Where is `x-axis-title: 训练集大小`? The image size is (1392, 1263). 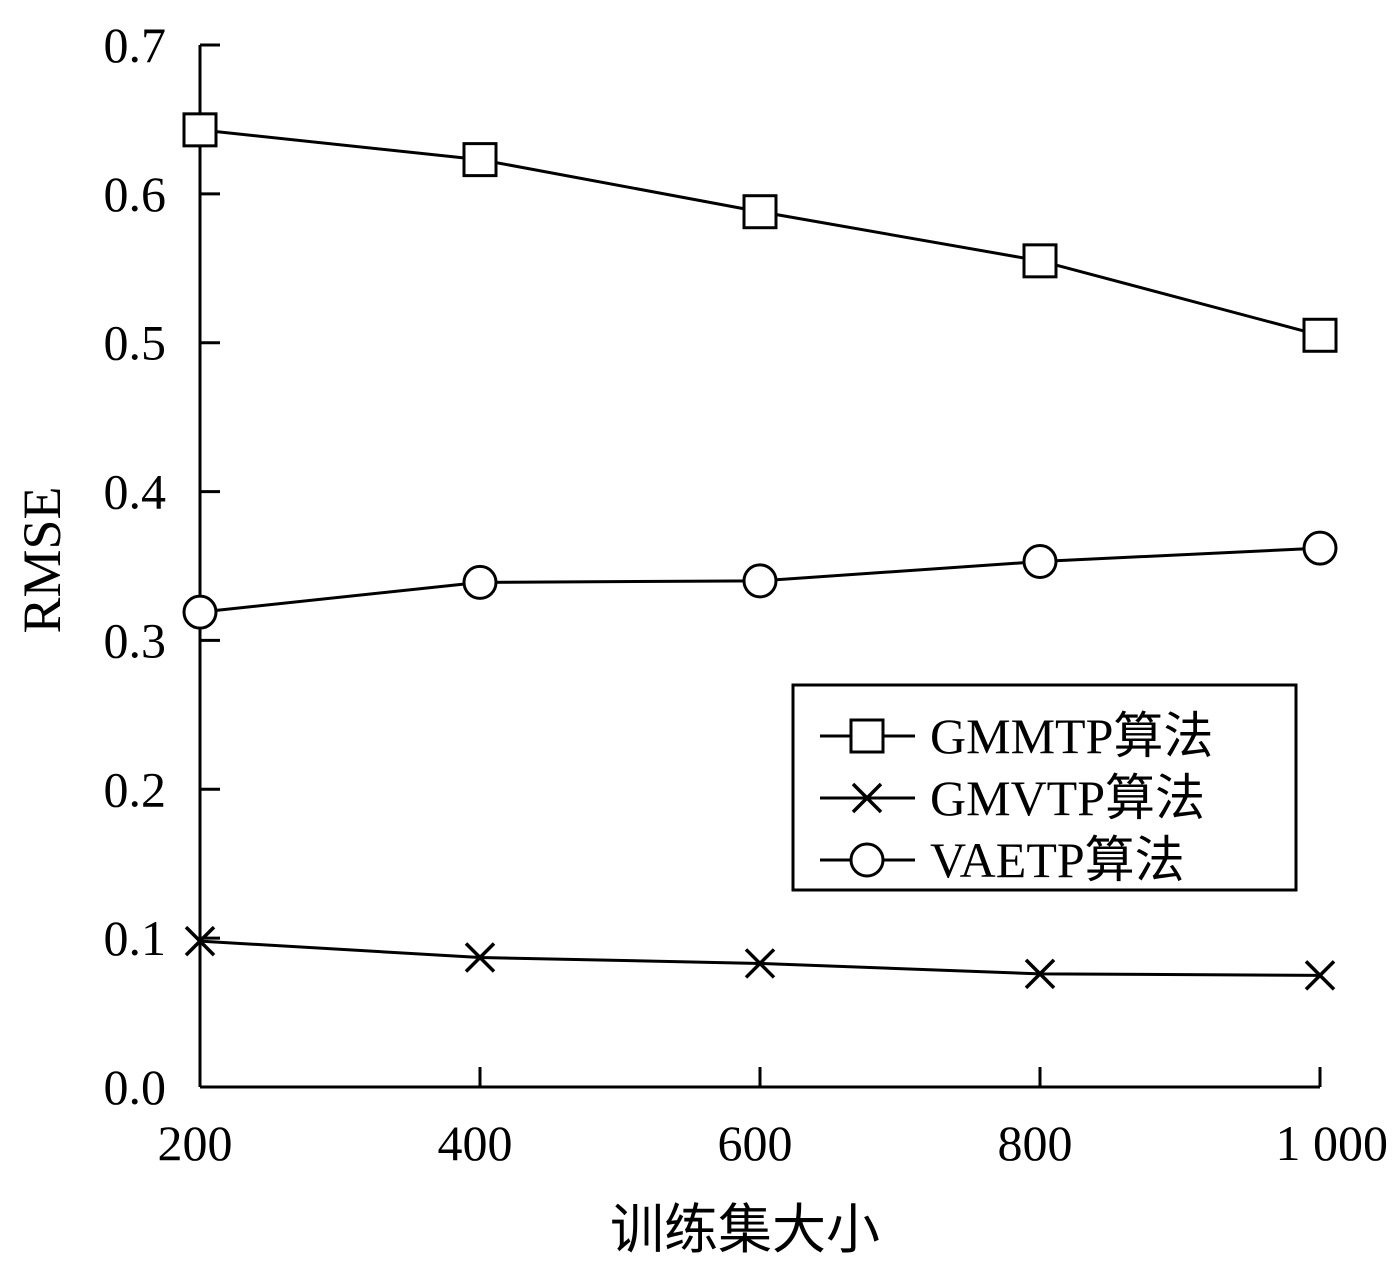
x-axis-title: 训练集大小 is located at coordinates (745, 1230).